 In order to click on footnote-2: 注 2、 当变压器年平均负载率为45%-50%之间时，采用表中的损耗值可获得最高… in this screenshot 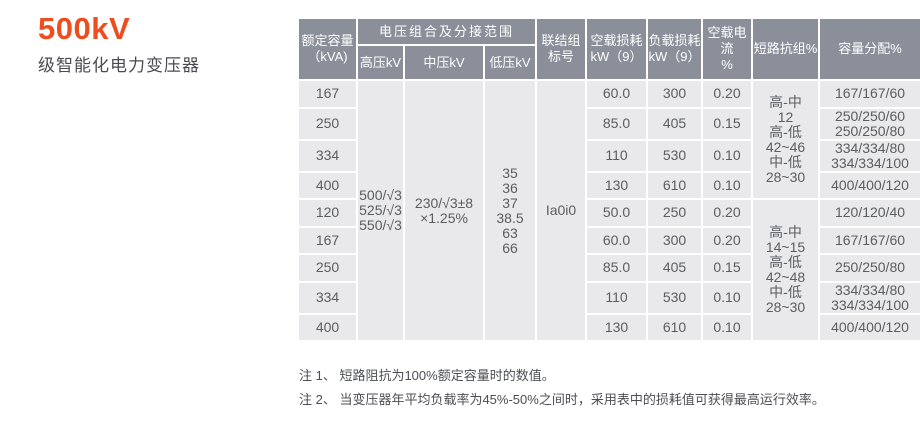, I will do `click(562, 399)`.